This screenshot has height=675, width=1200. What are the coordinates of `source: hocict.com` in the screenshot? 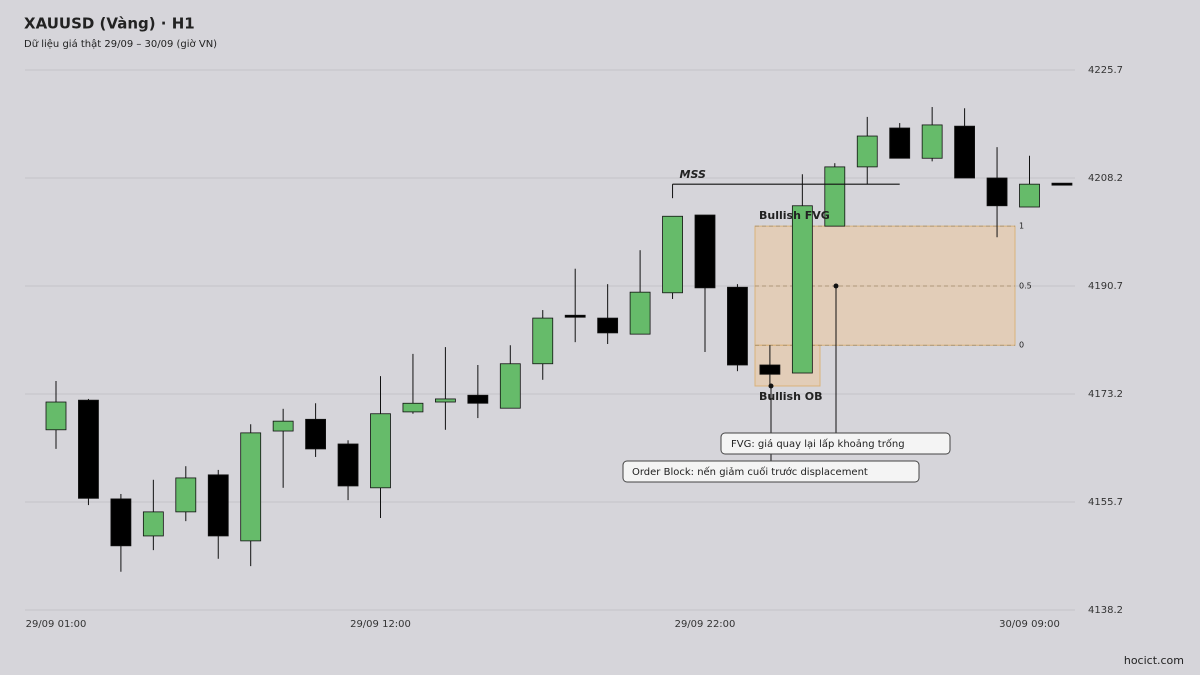 It's located at (1154, 660).